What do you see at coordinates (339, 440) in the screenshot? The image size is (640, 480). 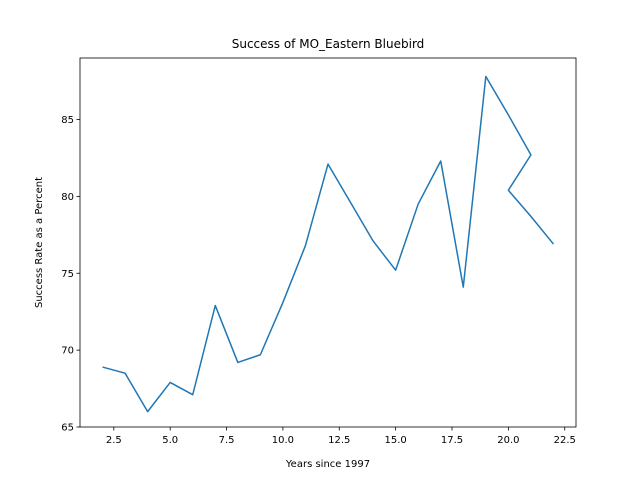 I see `x-tick-label: 12.5` at bounding box center [339, 440].